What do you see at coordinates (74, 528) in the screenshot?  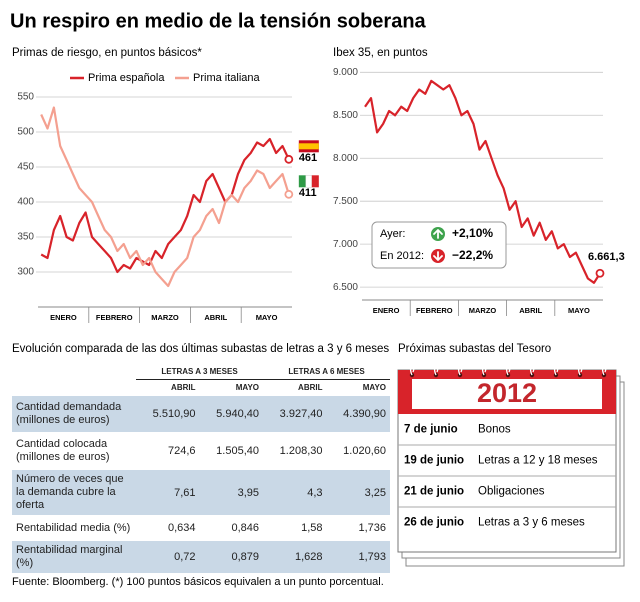 I see `row-label: Rentabilidad media (%)` at bounding box center [74, 528].